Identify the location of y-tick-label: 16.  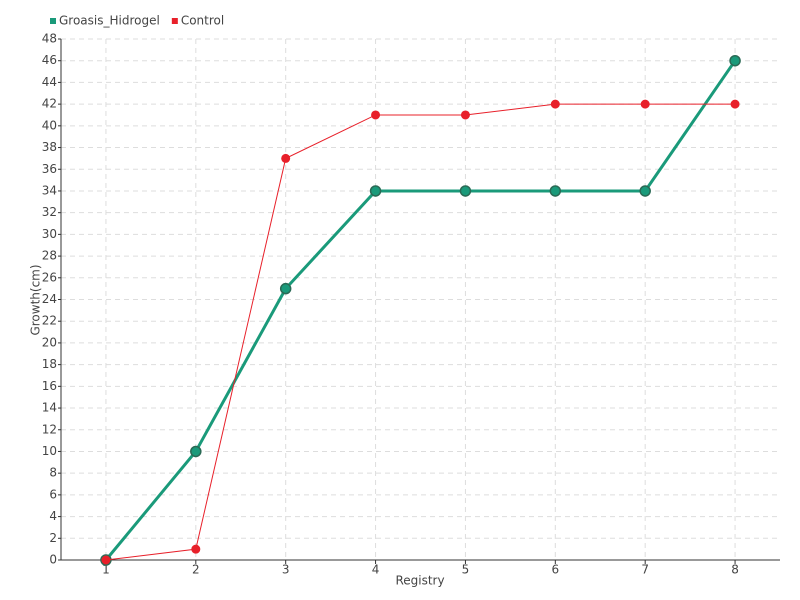
(49, 386).